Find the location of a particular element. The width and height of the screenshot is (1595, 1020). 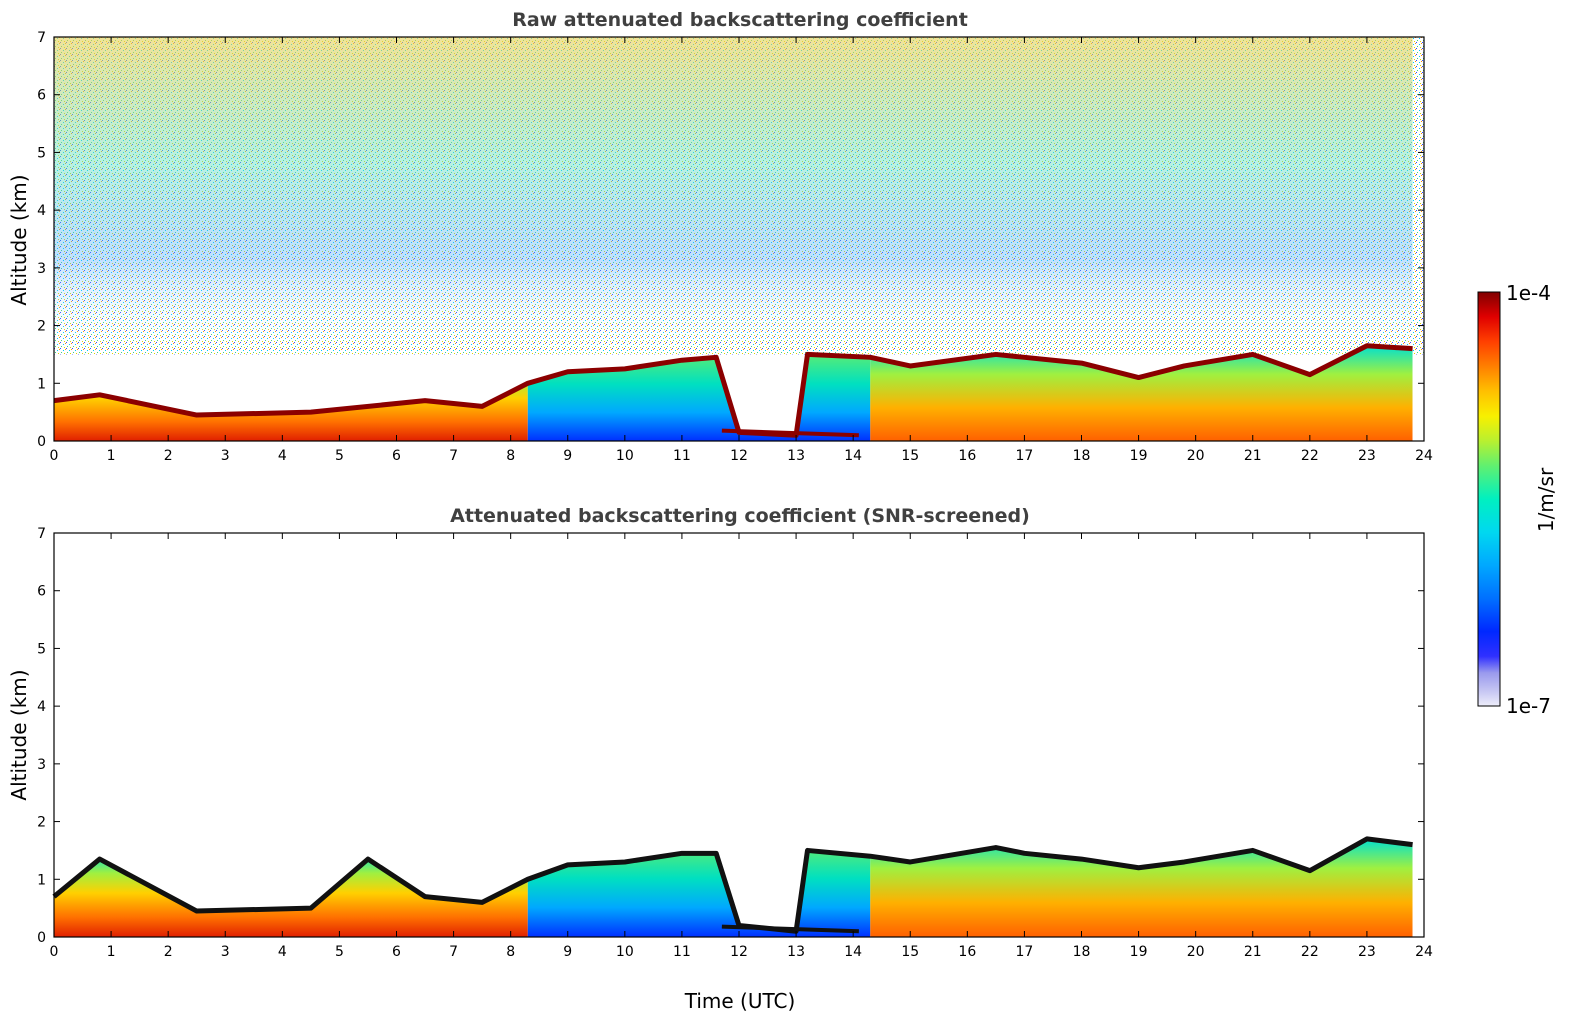

top-xtick-label: 2 is located at coordinates (168, 456).